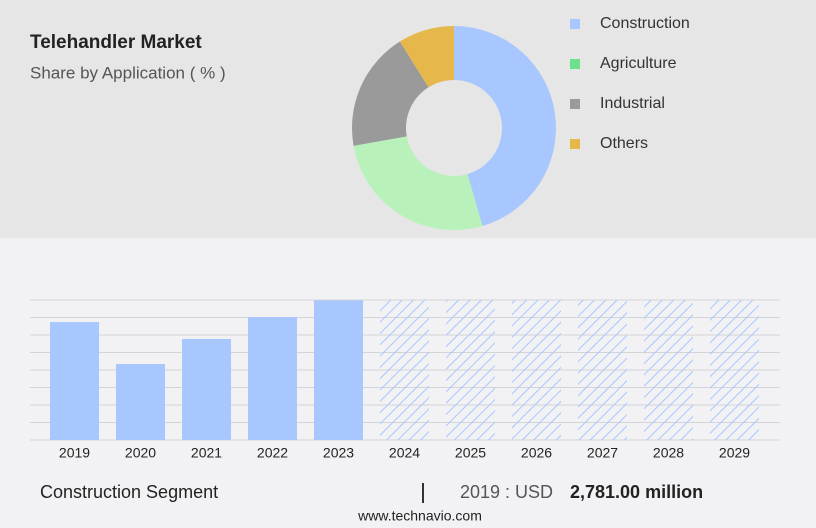  Describe the element at coordinates (536, 453) in the screenshot. I see `x-tick-label: 2026` at that location.